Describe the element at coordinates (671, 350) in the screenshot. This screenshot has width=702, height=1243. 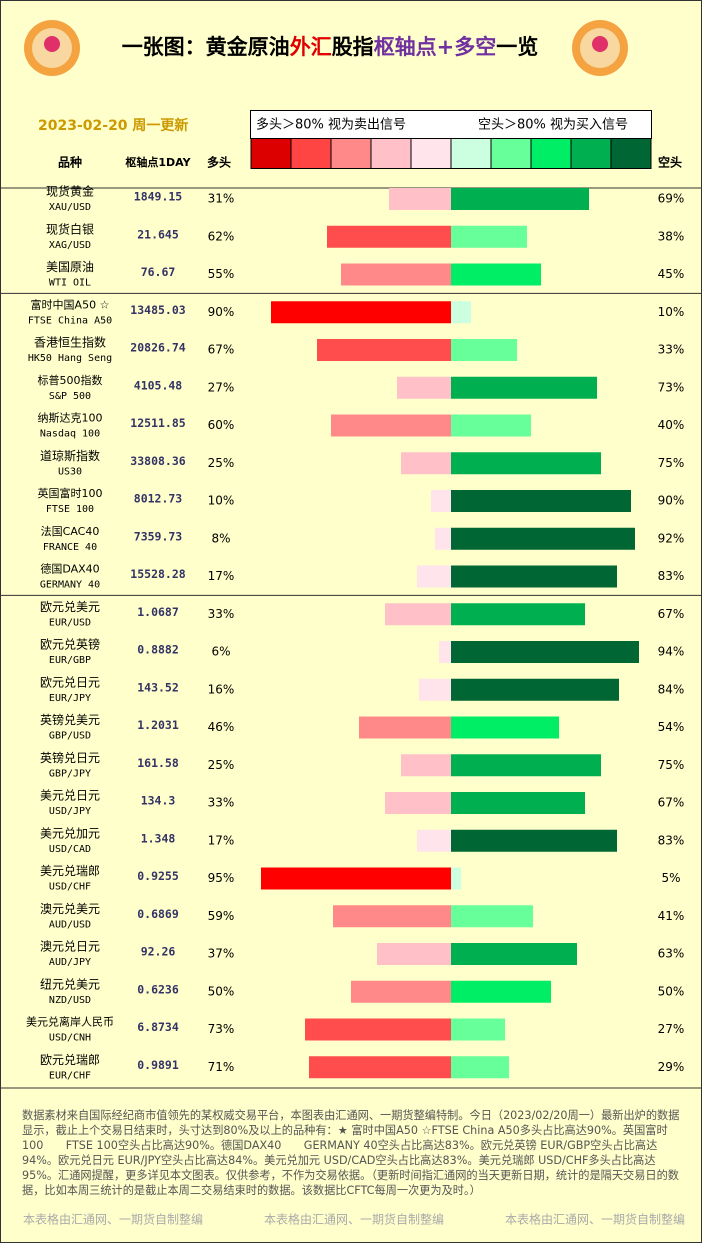
I see `short-label: 33%` at that location.